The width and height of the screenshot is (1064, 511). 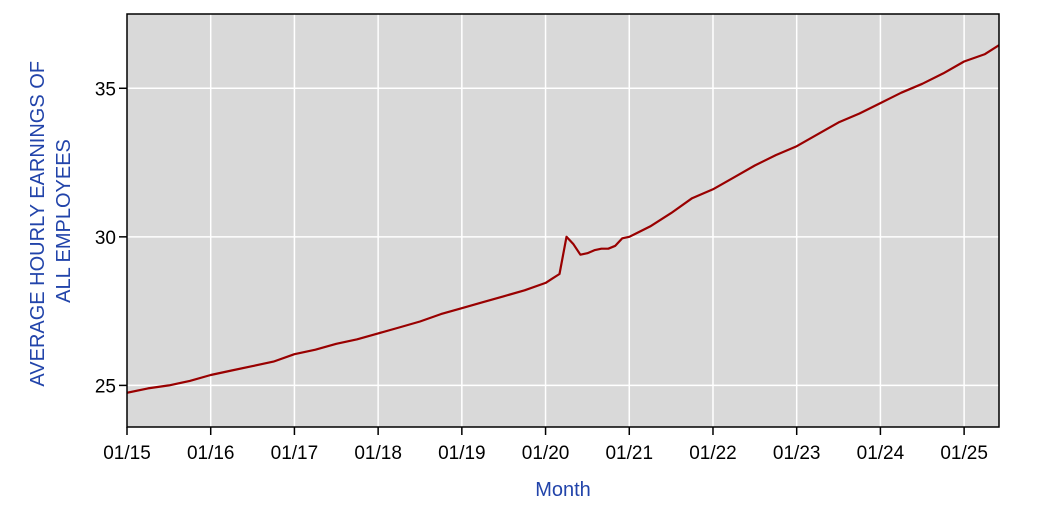 What do you see at coordinates (378, 453) in the screenshot?
I see `x-tick-label: 01/18` at bounding box center [378, 453].